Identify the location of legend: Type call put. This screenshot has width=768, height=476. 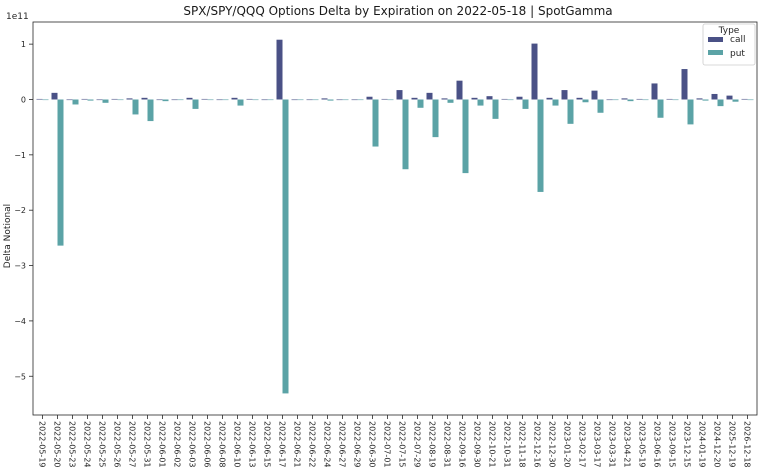
(729, 44).